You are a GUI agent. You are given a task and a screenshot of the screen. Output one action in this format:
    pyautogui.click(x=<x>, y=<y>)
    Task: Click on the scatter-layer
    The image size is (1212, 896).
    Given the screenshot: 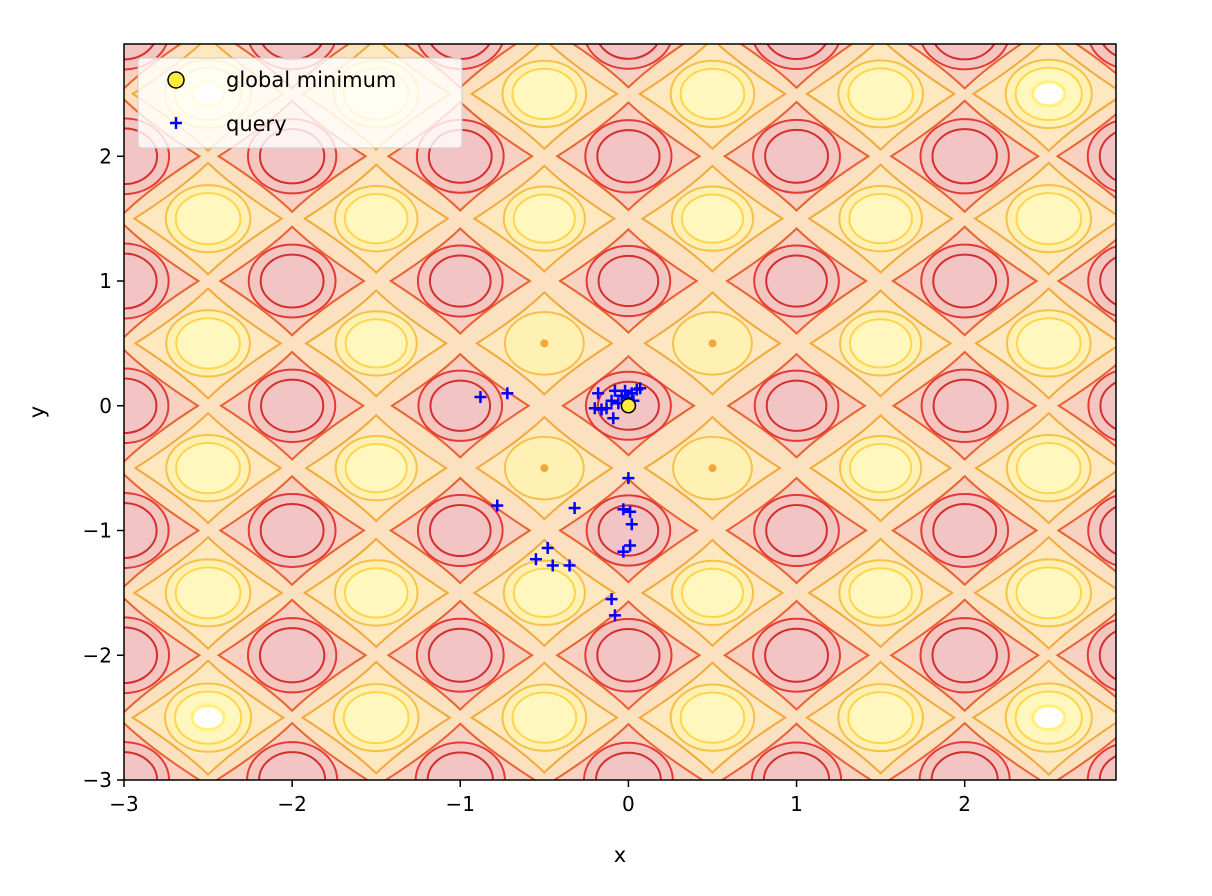 What is the action you would take?
    pyautogui.click(x=560, y=502)
    